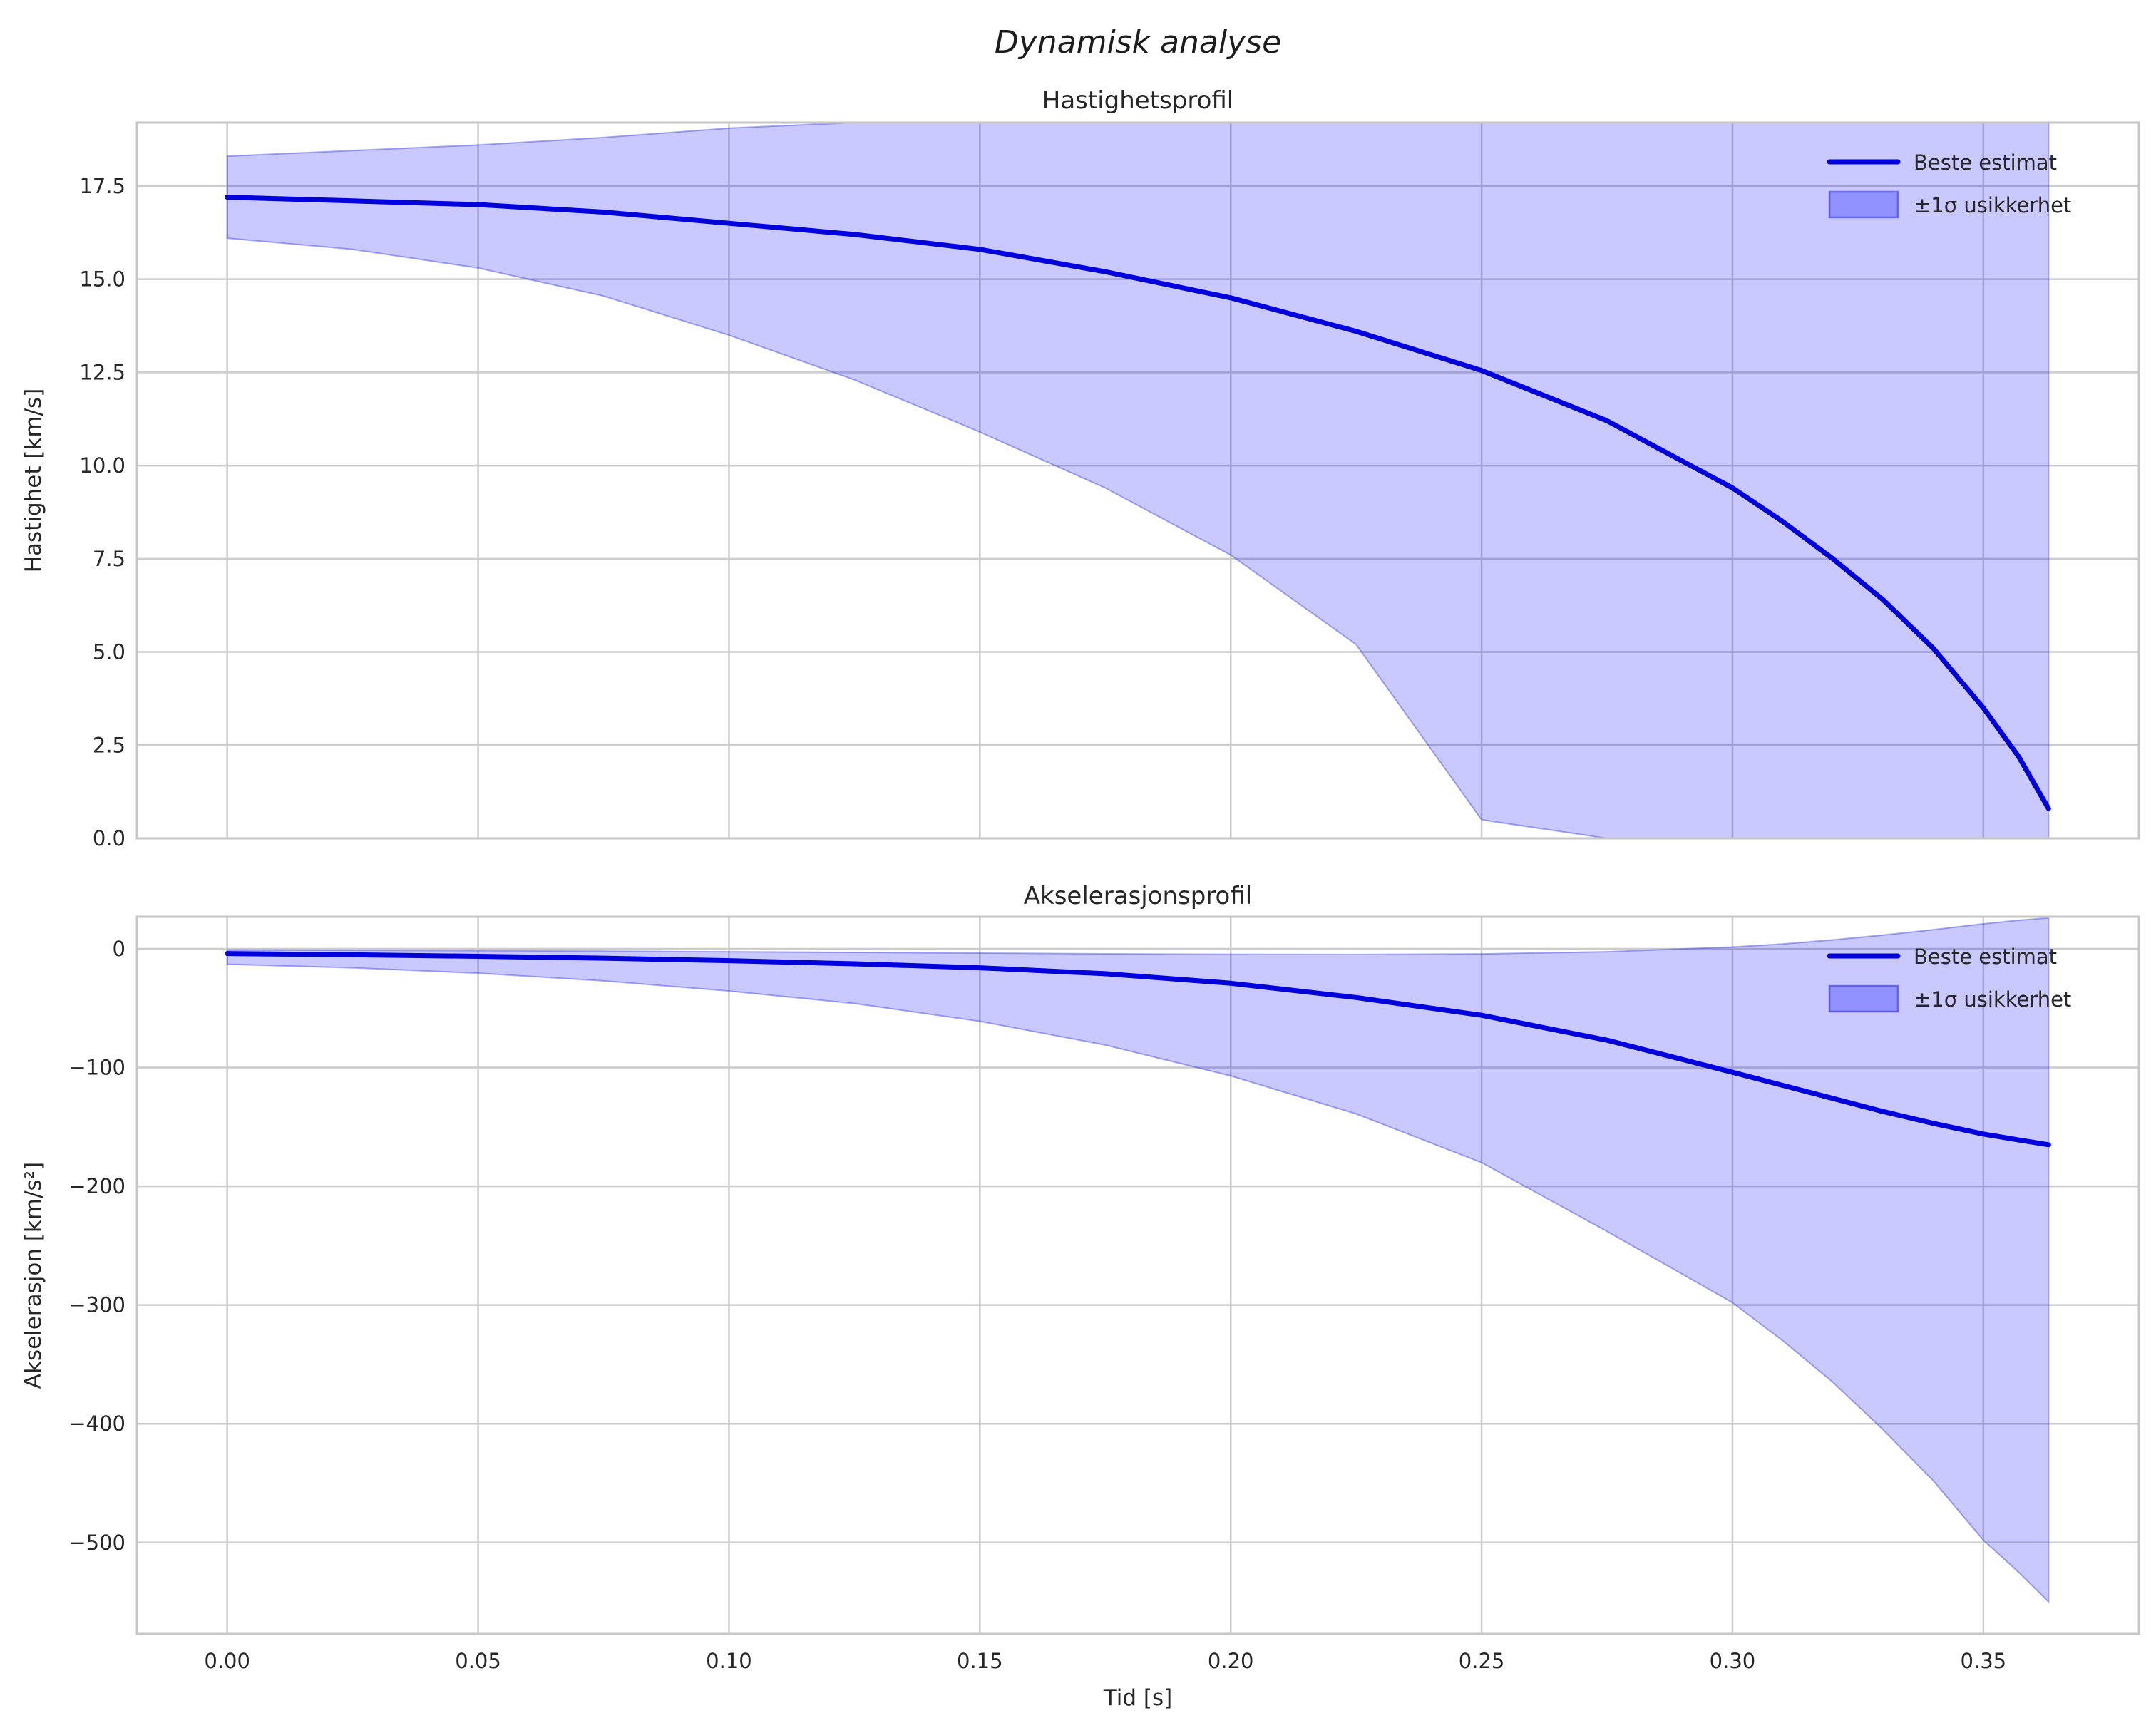 The image size is (2156, 1728). Describe the element at coordinates (729, 1661) in the screenshot. I see `x-tick-label: 0.10` at that location.